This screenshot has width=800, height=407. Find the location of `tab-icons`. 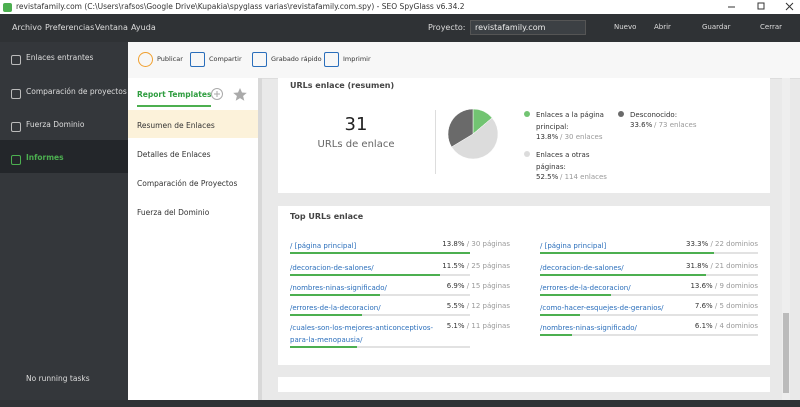

tab-icons is located at coordinates (230, 94).